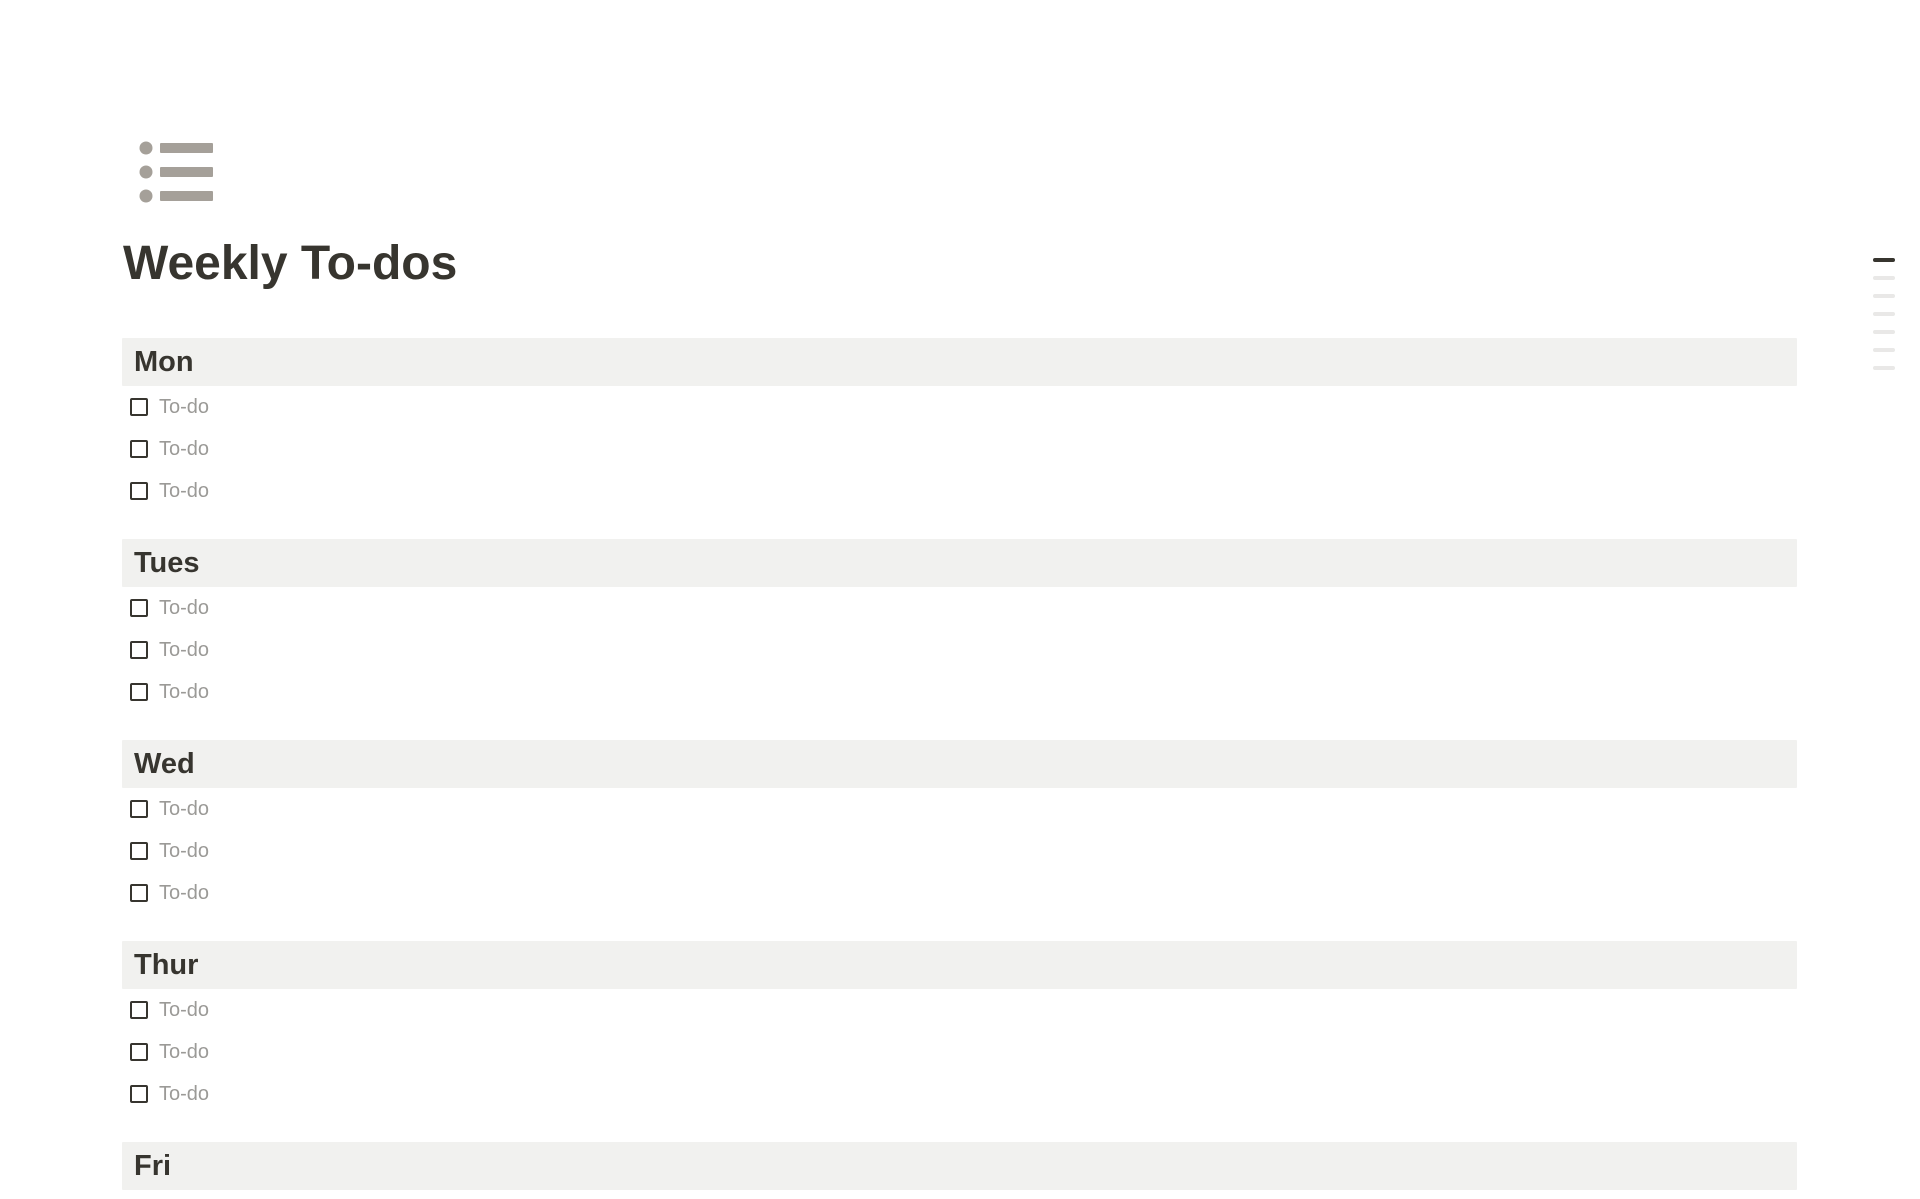 The height and width of the screenshot is (1199, 1920). What do you see at coordinates (167, 562) in the screenshot?
I see `day-header-label: Tues` at bounding box center [167, 562].